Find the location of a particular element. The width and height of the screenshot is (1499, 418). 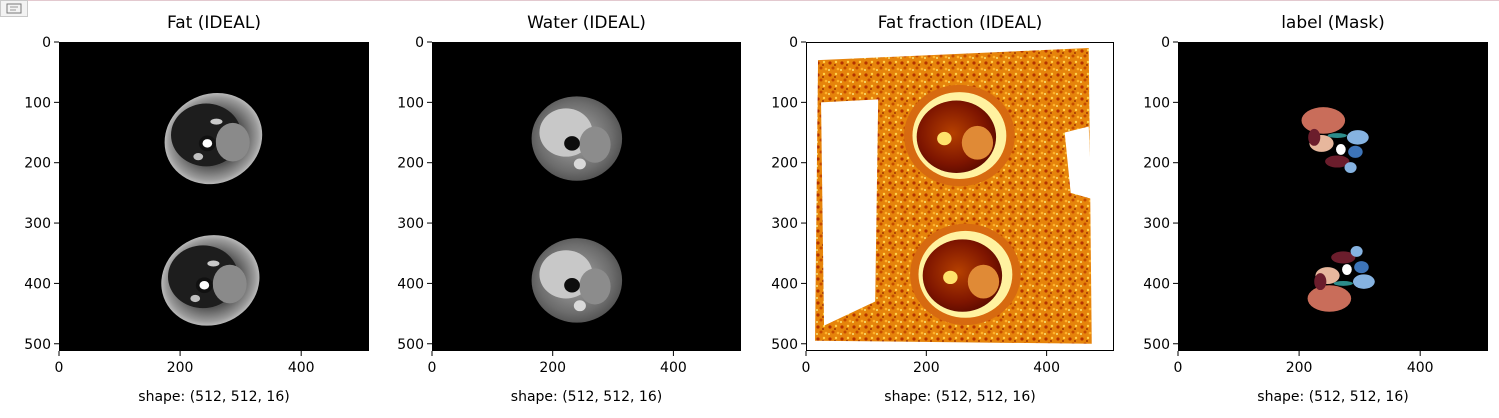

panel-title: label (Mask) is located at coordinates (1333, 23).